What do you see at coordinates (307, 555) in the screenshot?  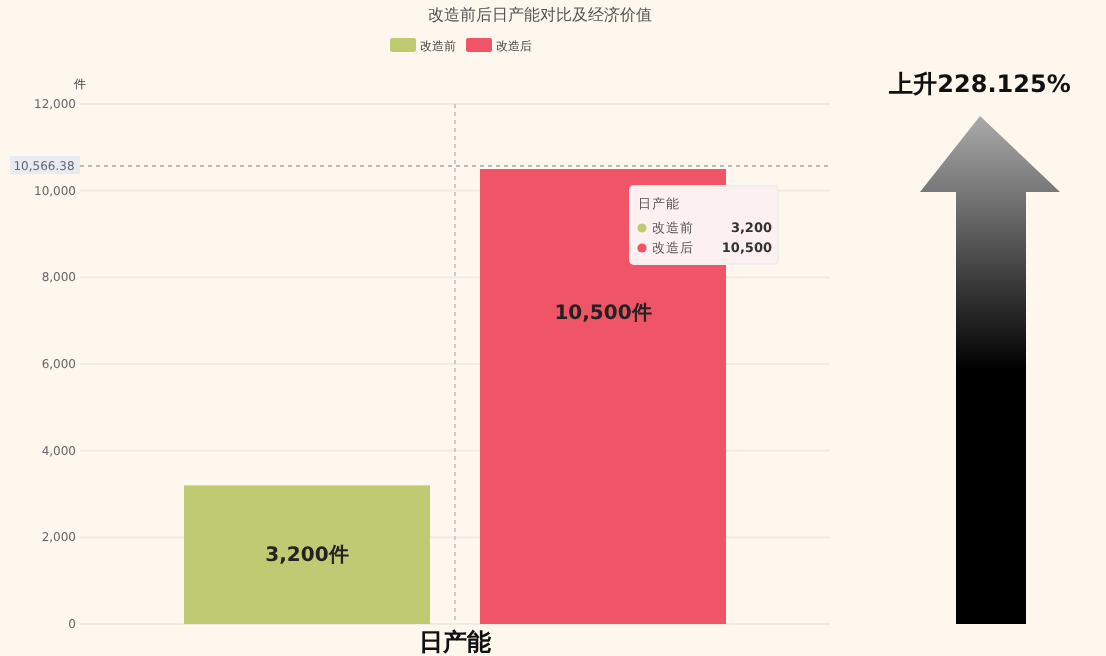 I see `data-label: 3,200件` at bounding box center [307, 555].